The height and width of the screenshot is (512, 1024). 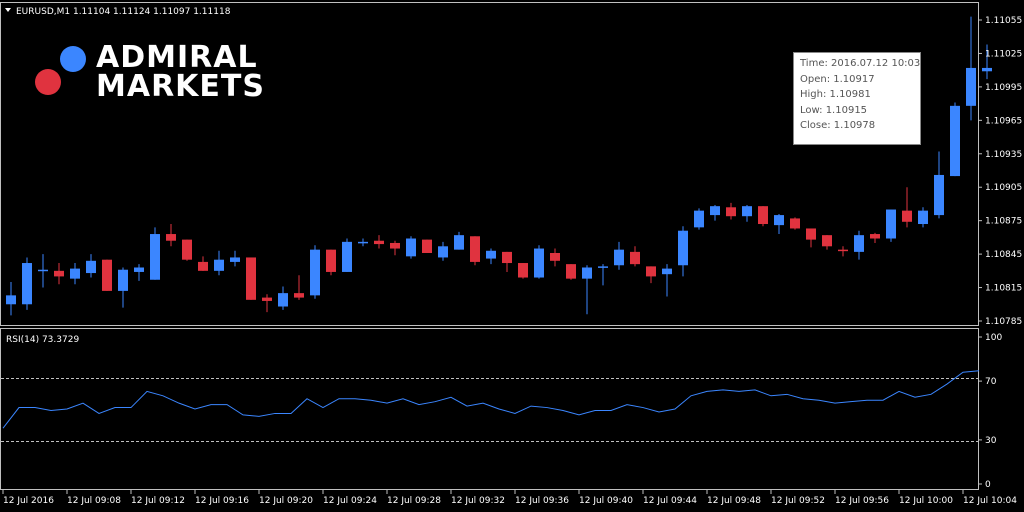 What do you see at coordinates (991, 382) in the screenshot?
I see `rsi-tick-label: 70` at bounding box center [991, 382].